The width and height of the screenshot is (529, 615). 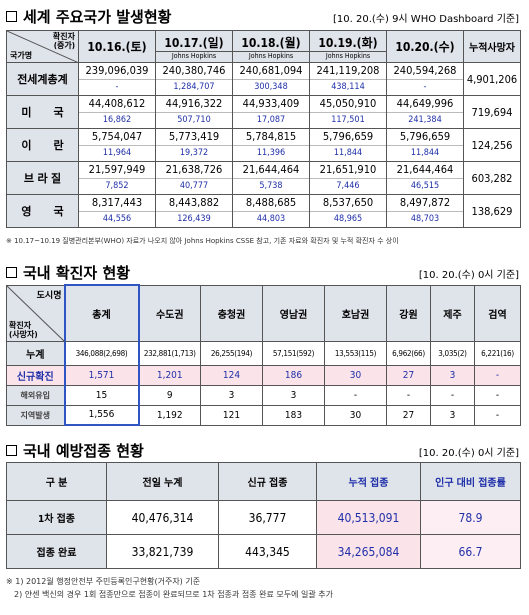 What do you see at coordinates (271, 219) in the screenshot?
I see `daily-increase: 44,803` at bounding box center [271, 219].